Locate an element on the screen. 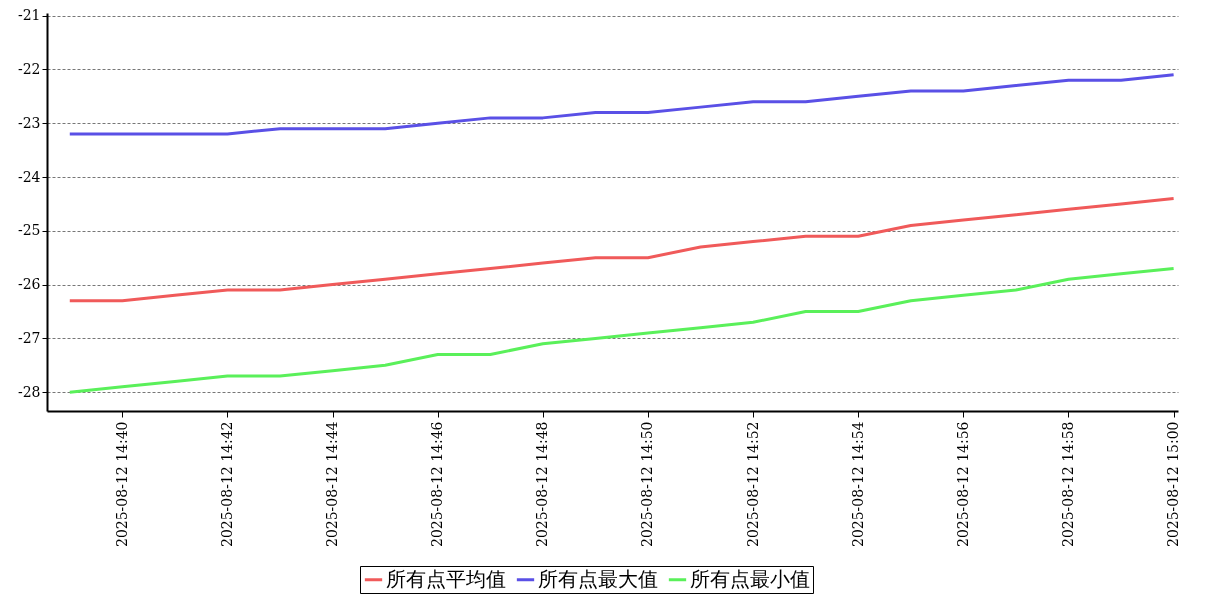 This screenshot has height=600, width=1207. legend-label: 所有点最小值 is located at coordinates (750, 578).